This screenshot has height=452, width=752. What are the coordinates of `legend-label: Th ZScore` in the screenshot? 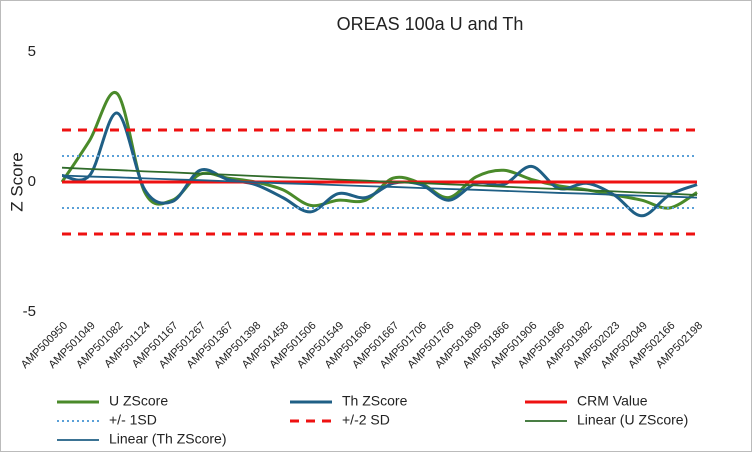 It's located at (375, 401).